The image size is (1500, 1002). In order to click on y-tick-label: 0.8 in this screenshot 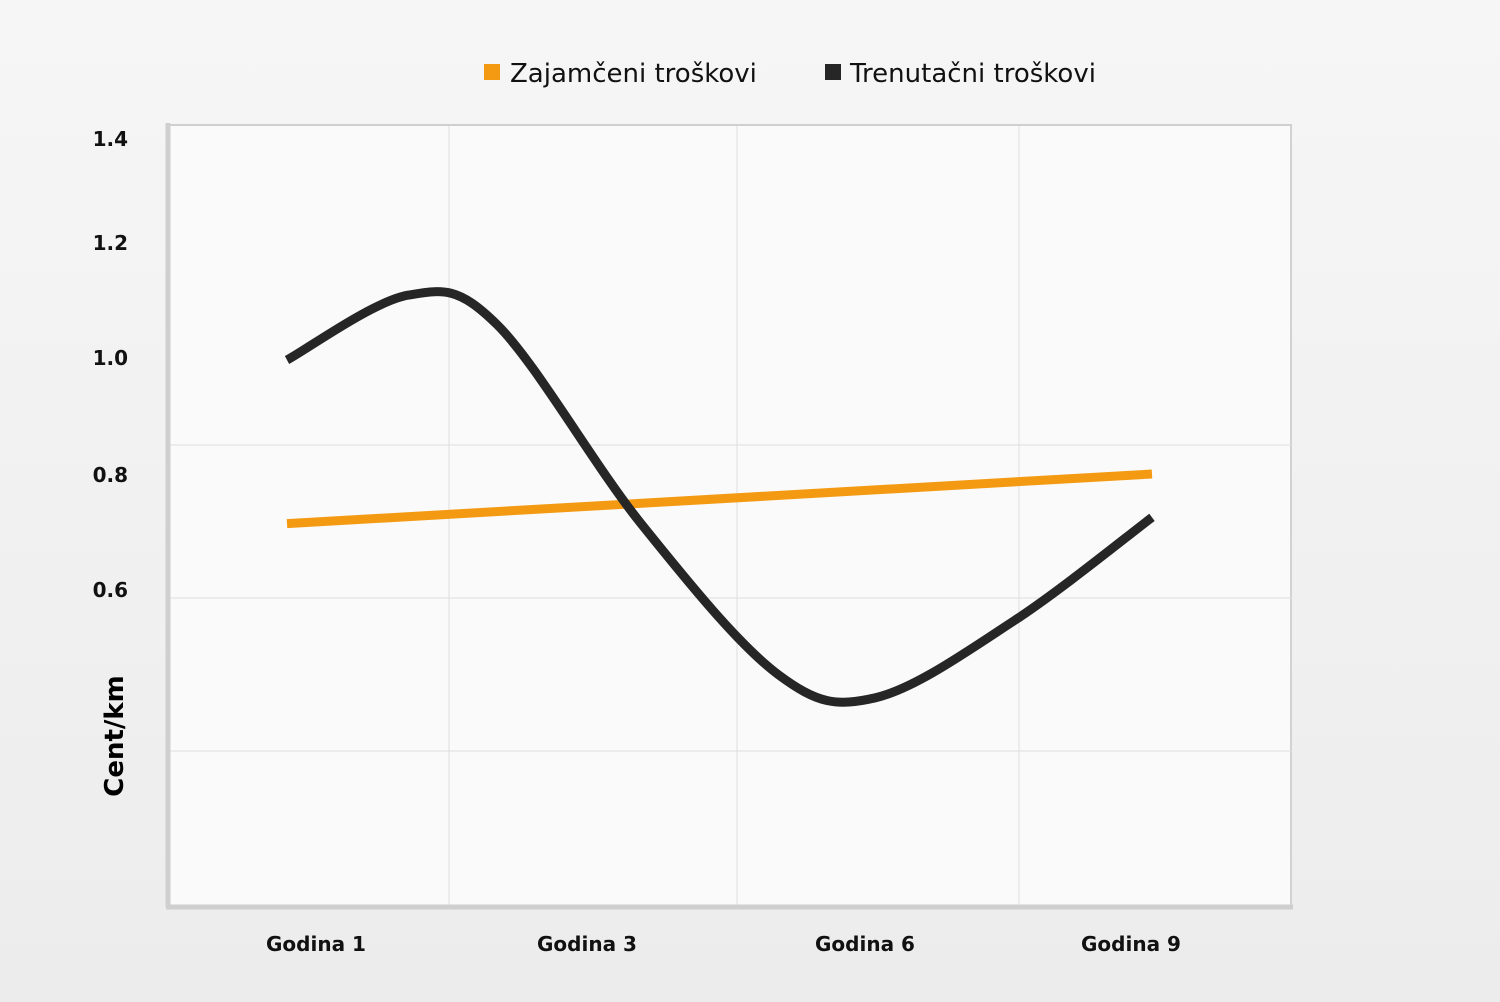, I will do `click(110, 475)`.